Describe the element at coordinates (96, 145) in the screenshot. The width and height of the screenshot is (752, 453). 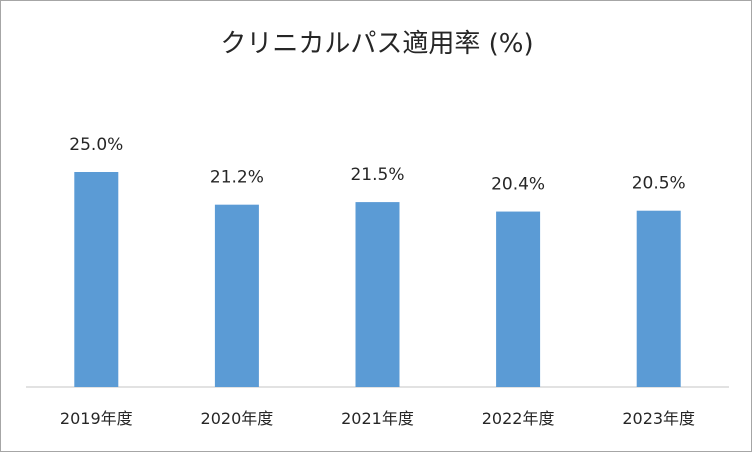
I see `data-label-1: 25.0%` at that location.